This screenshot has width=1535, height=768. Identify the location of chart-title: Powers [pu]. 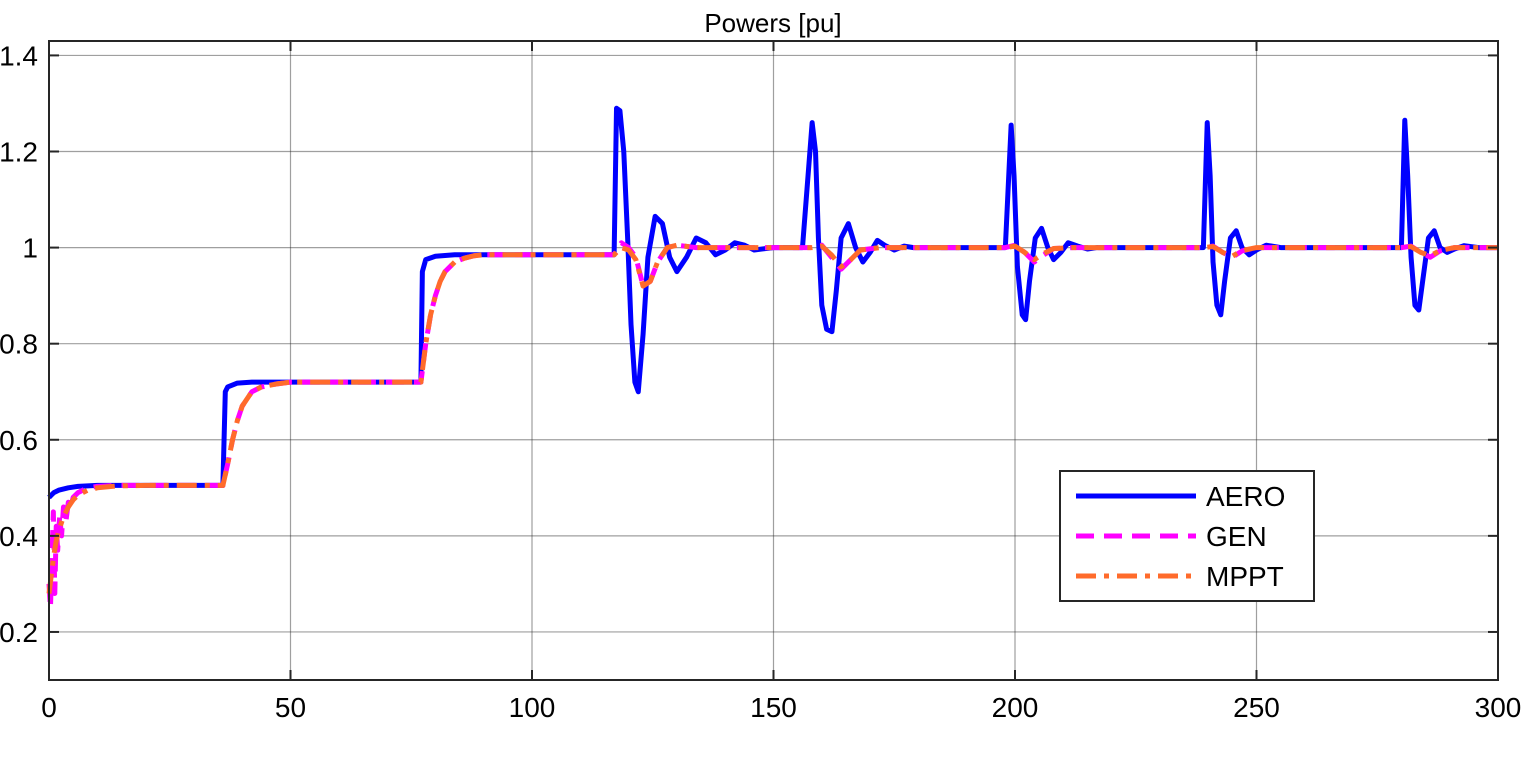
(772, 23).